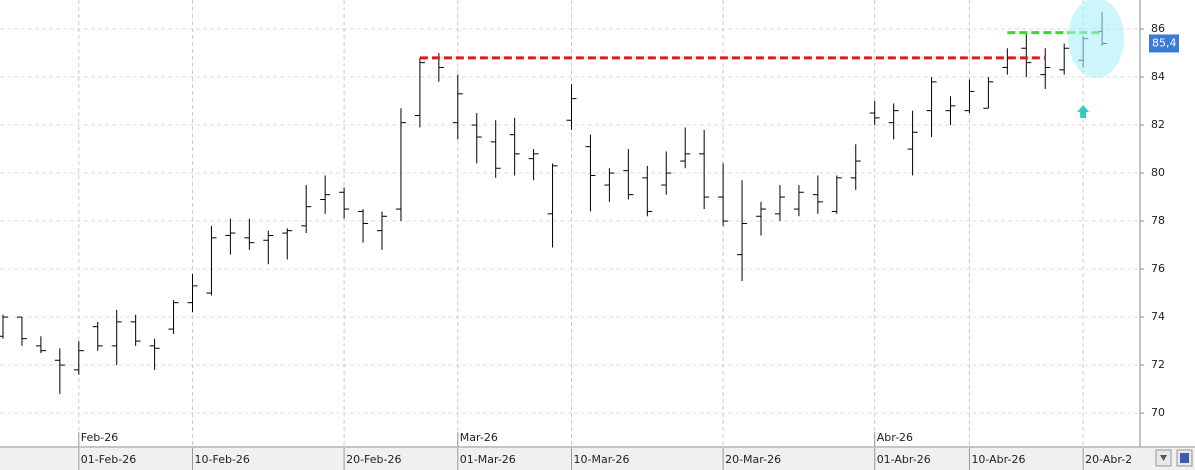  Describe the element at coordinates (602, 459) in the screenshot. I see `x-tick-label: 10-Mar-26` at that location.